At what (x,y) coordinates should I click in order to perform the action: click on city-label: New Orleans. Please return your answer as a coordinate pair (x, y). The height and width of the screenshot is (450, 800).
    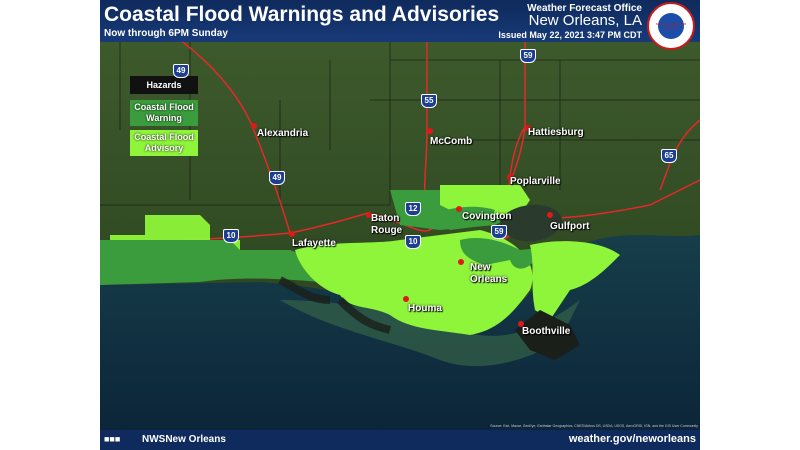
    Looking at the image, I should click on (489, 273).